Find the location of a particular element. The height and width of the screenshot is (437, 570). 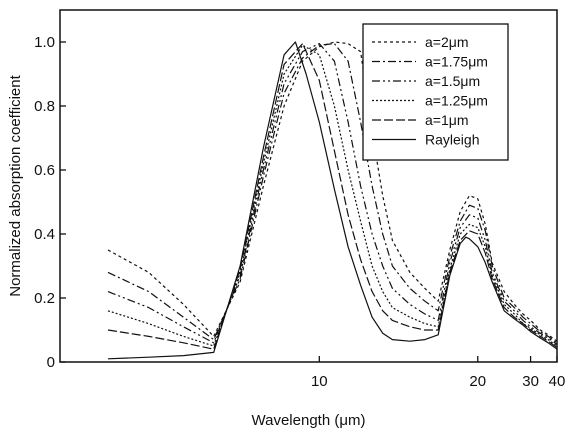

y-tick-label: 0.8 is located at coordinates (44, 106).